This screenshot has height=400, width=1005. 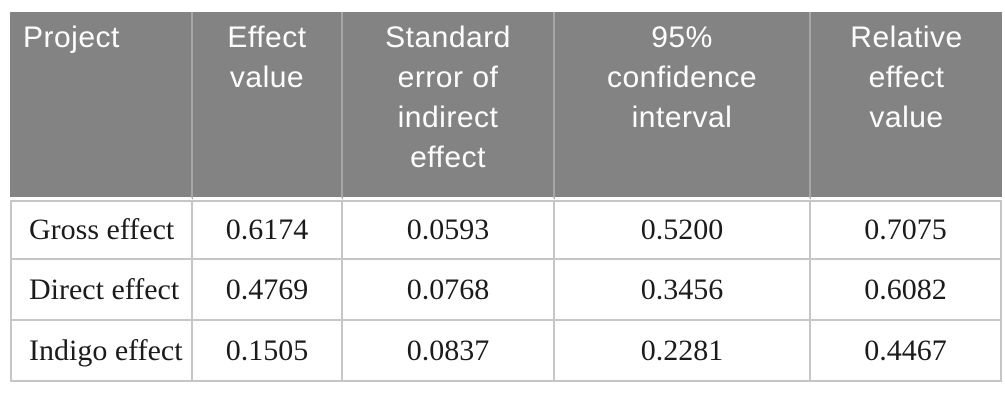 What do you see at coordinates (101, 290) in the screenshot?
I see `cell-project: Direct effect` at bounding box center [101, 290].